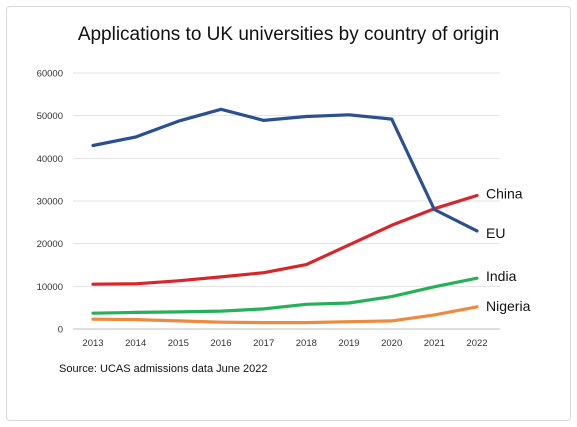  I want to click on series-label-india: India, so click(501, 276).